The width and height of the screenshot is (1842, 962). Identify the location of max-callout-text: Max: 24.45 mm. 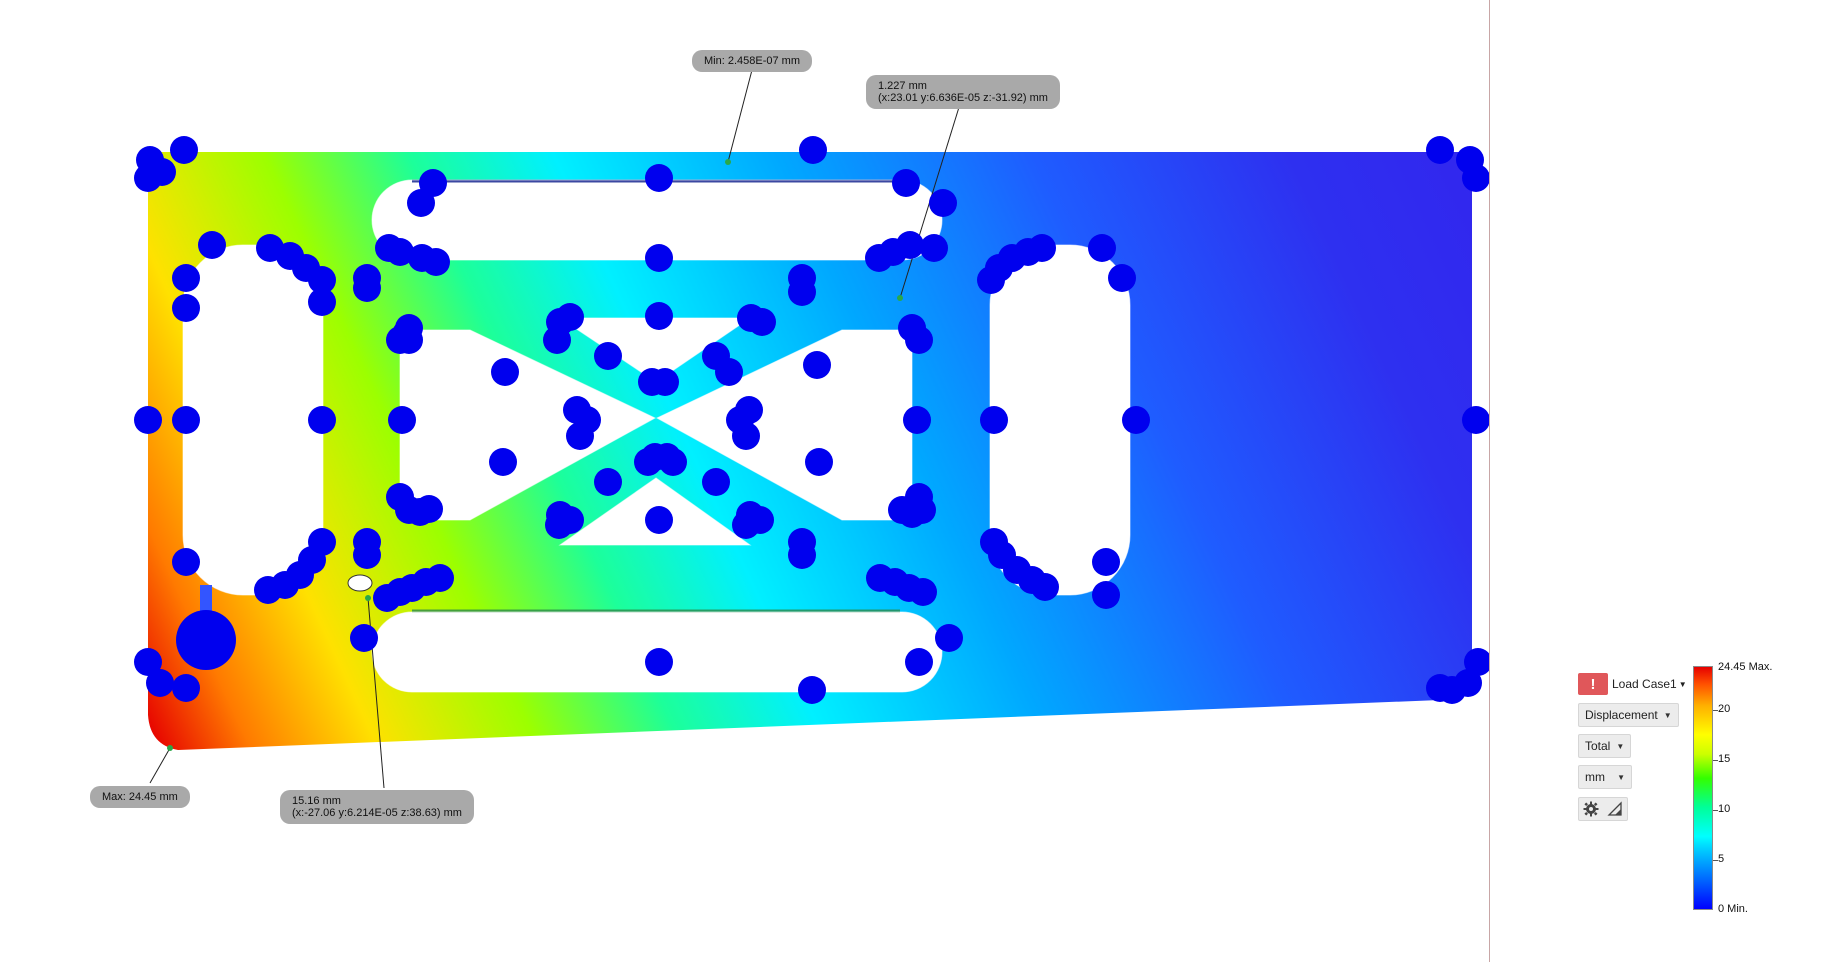
(140, 797).